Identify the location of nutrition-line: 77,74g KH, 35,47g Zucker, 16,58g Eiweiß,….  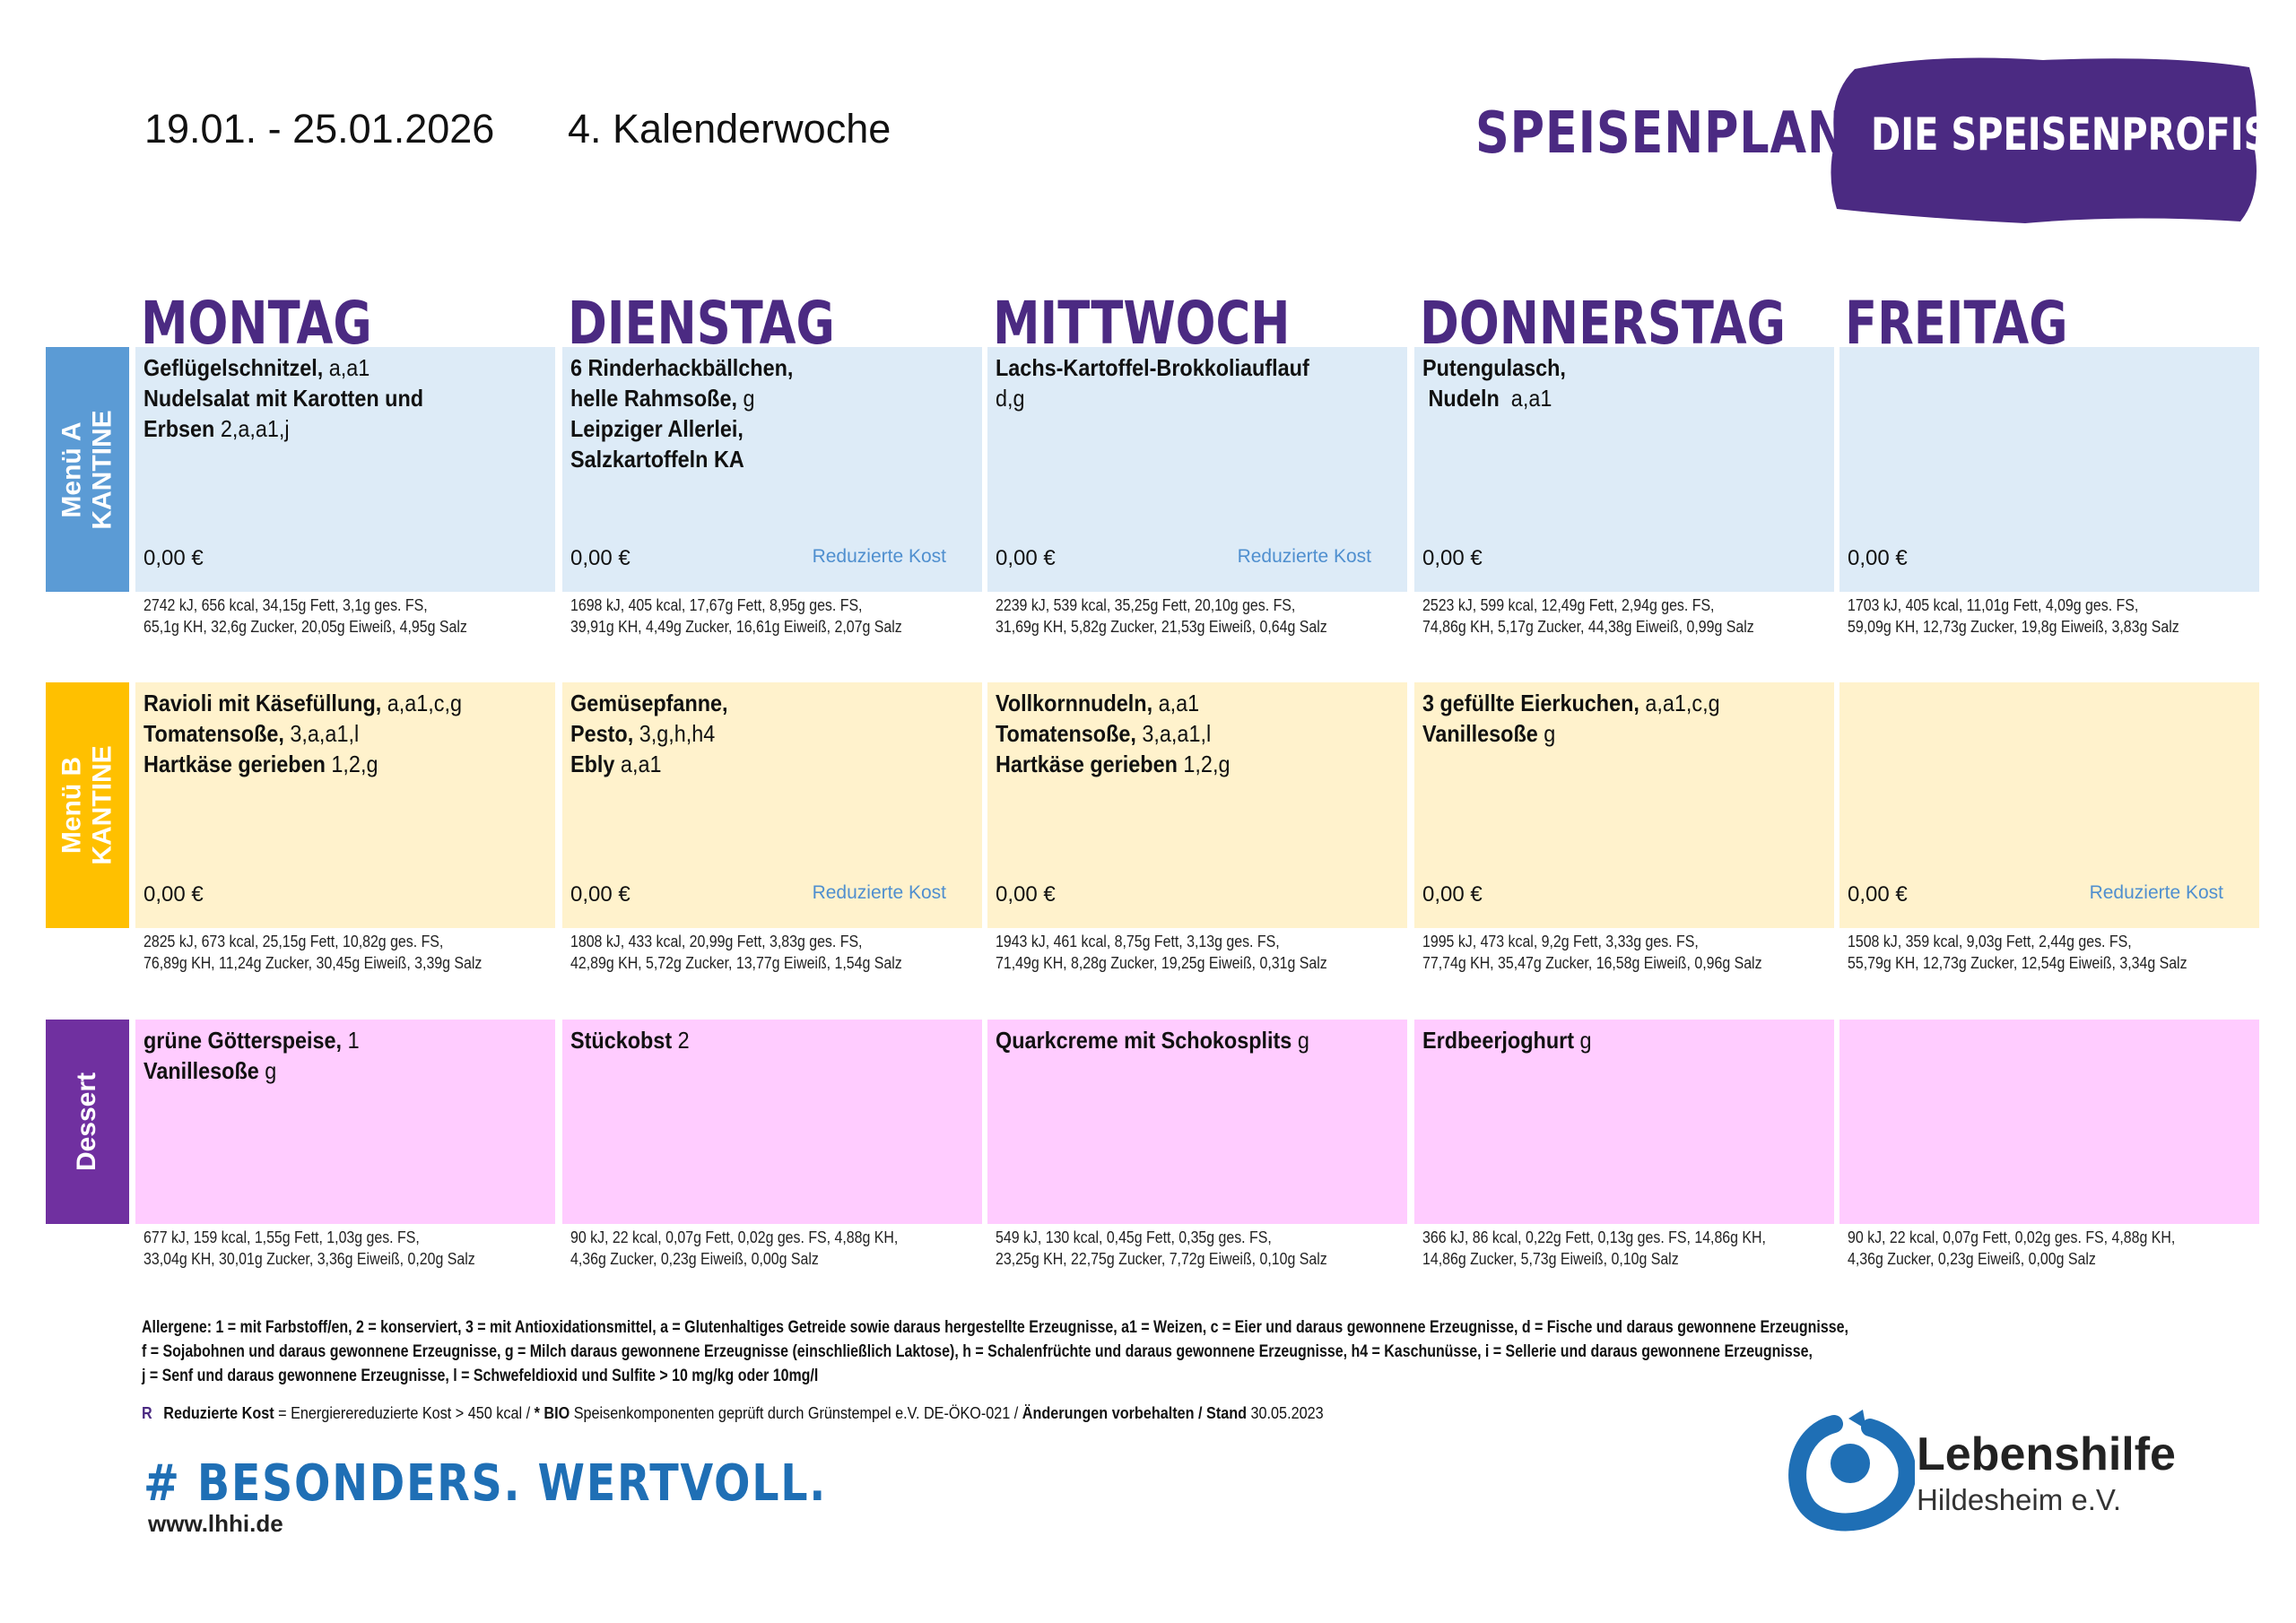
(1592, 962).